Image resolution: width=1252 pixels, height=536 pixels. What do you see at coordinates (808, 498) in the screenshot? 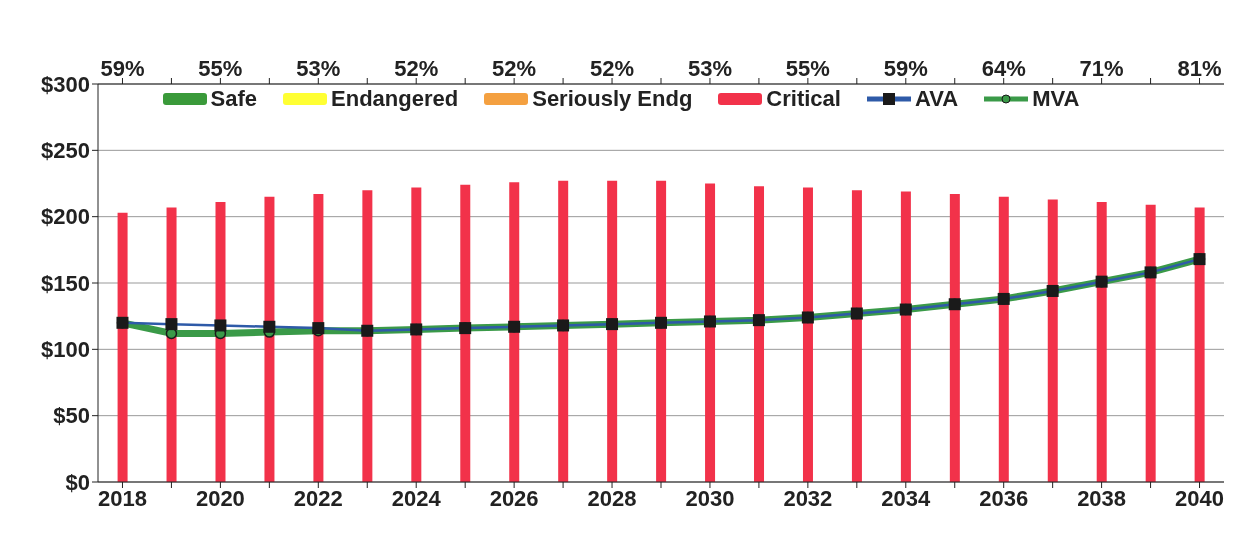
I see `x-tick-label: 2032` at bounding box center [808, 498].